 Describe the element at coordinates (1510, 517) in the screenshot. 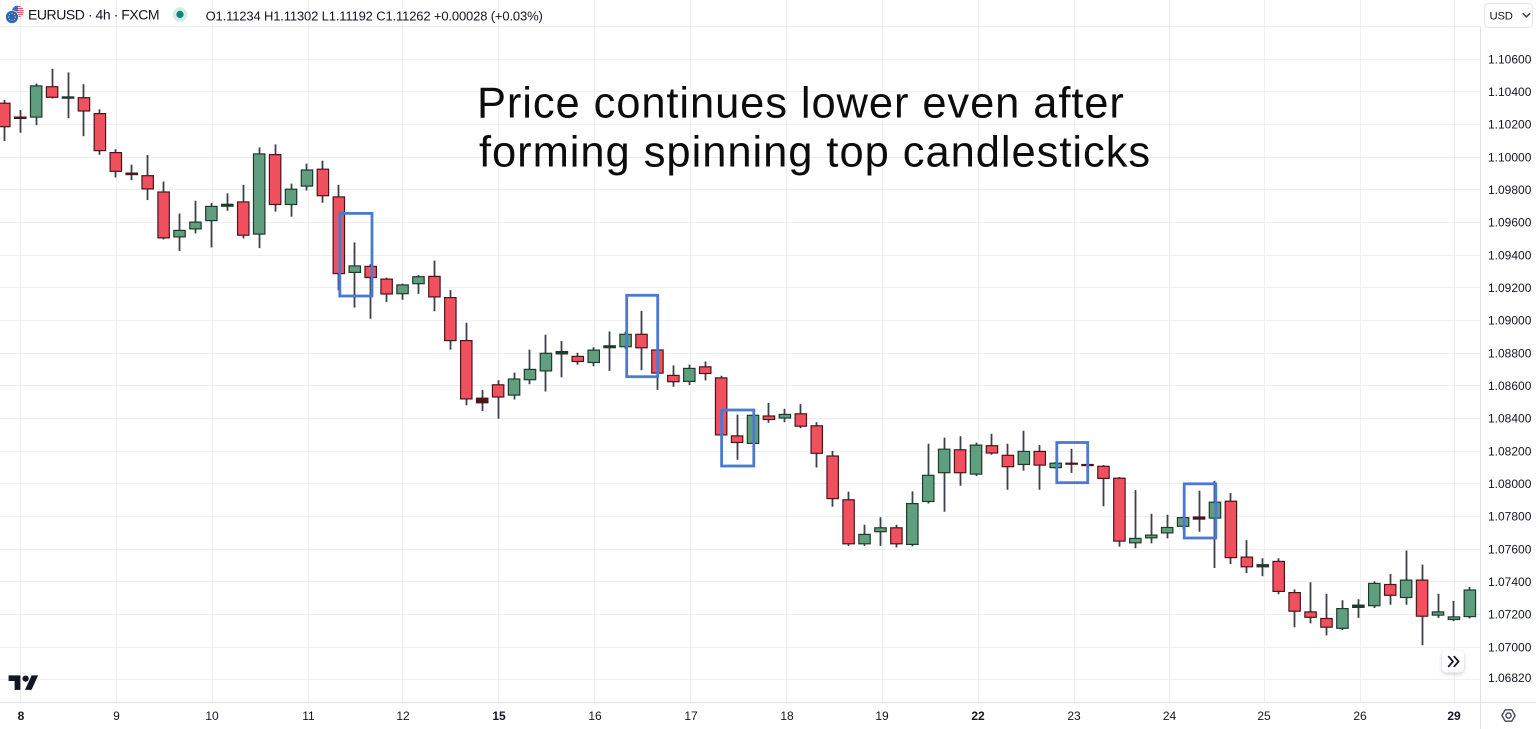

I see `svg-text: 1.07800` at that location.